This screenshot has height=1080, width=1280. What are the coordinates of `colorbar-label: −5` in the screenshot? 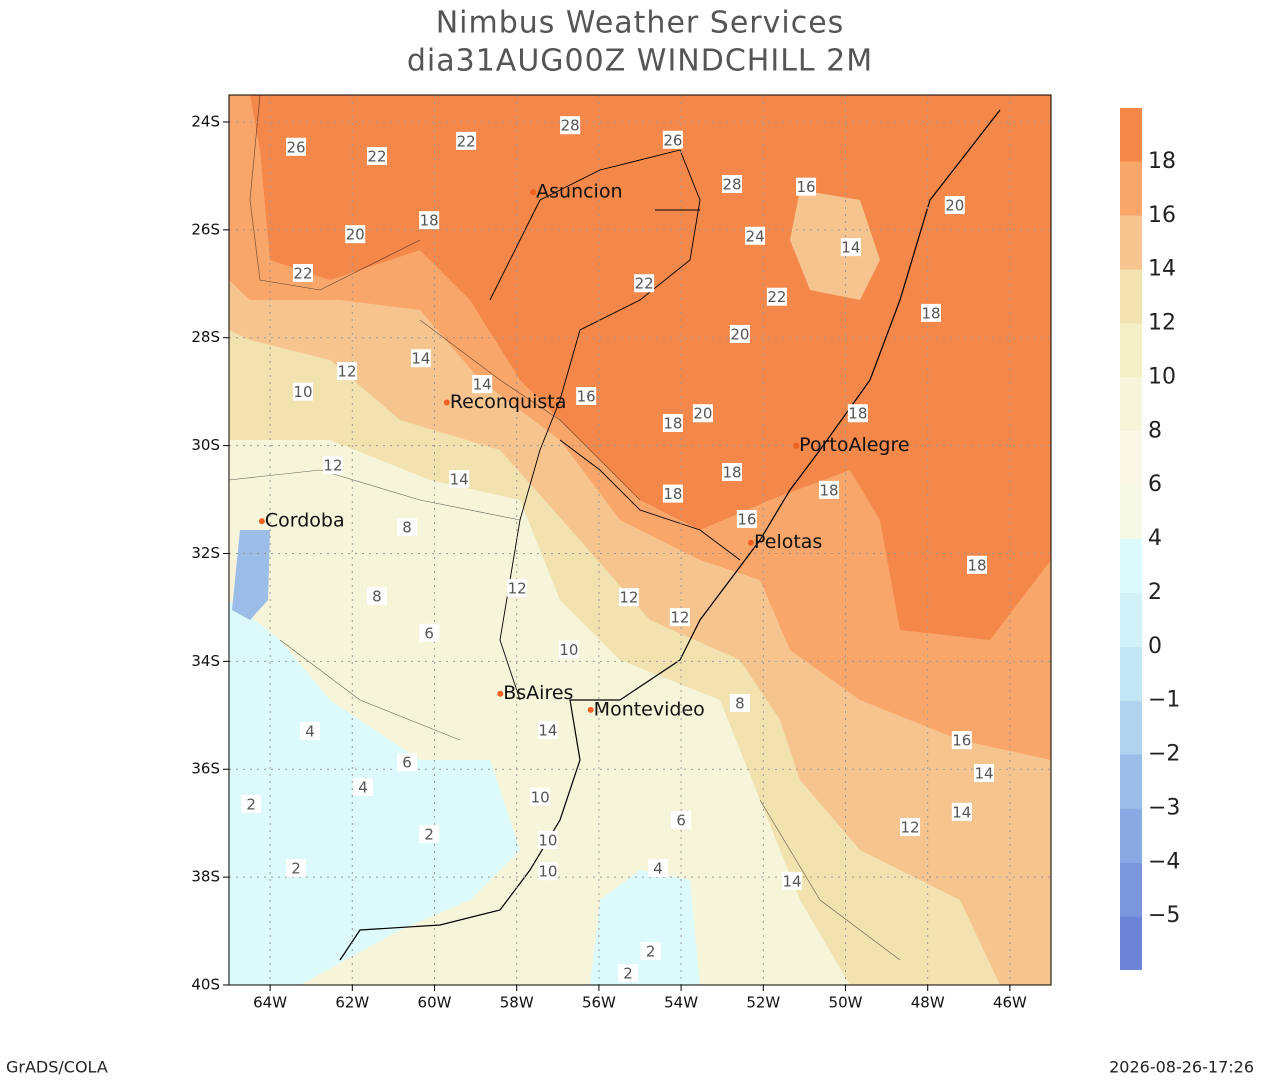 It's located at (1164, 915).